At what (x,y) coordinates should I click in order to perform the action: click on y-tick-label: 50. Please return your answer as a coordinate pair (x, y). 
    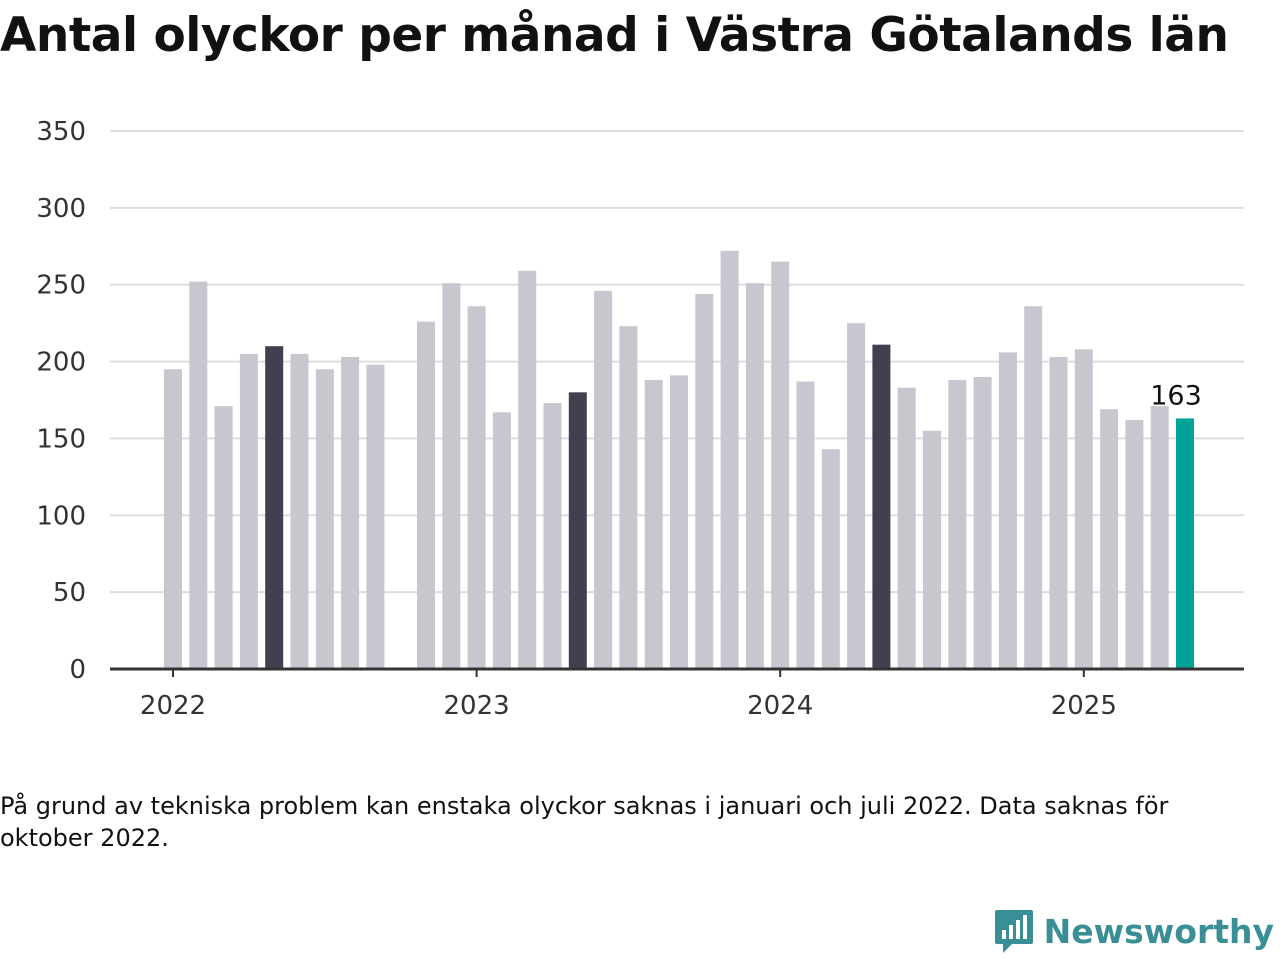
    Looking at the image, I should click on (69, 593).